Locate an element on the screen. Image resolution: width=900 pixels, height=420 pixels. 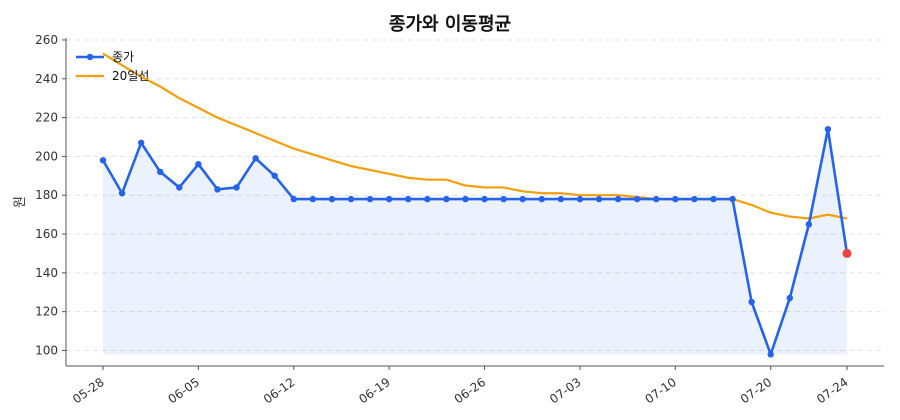
y-tick-label: 140 is located at coordinates (46, 273).